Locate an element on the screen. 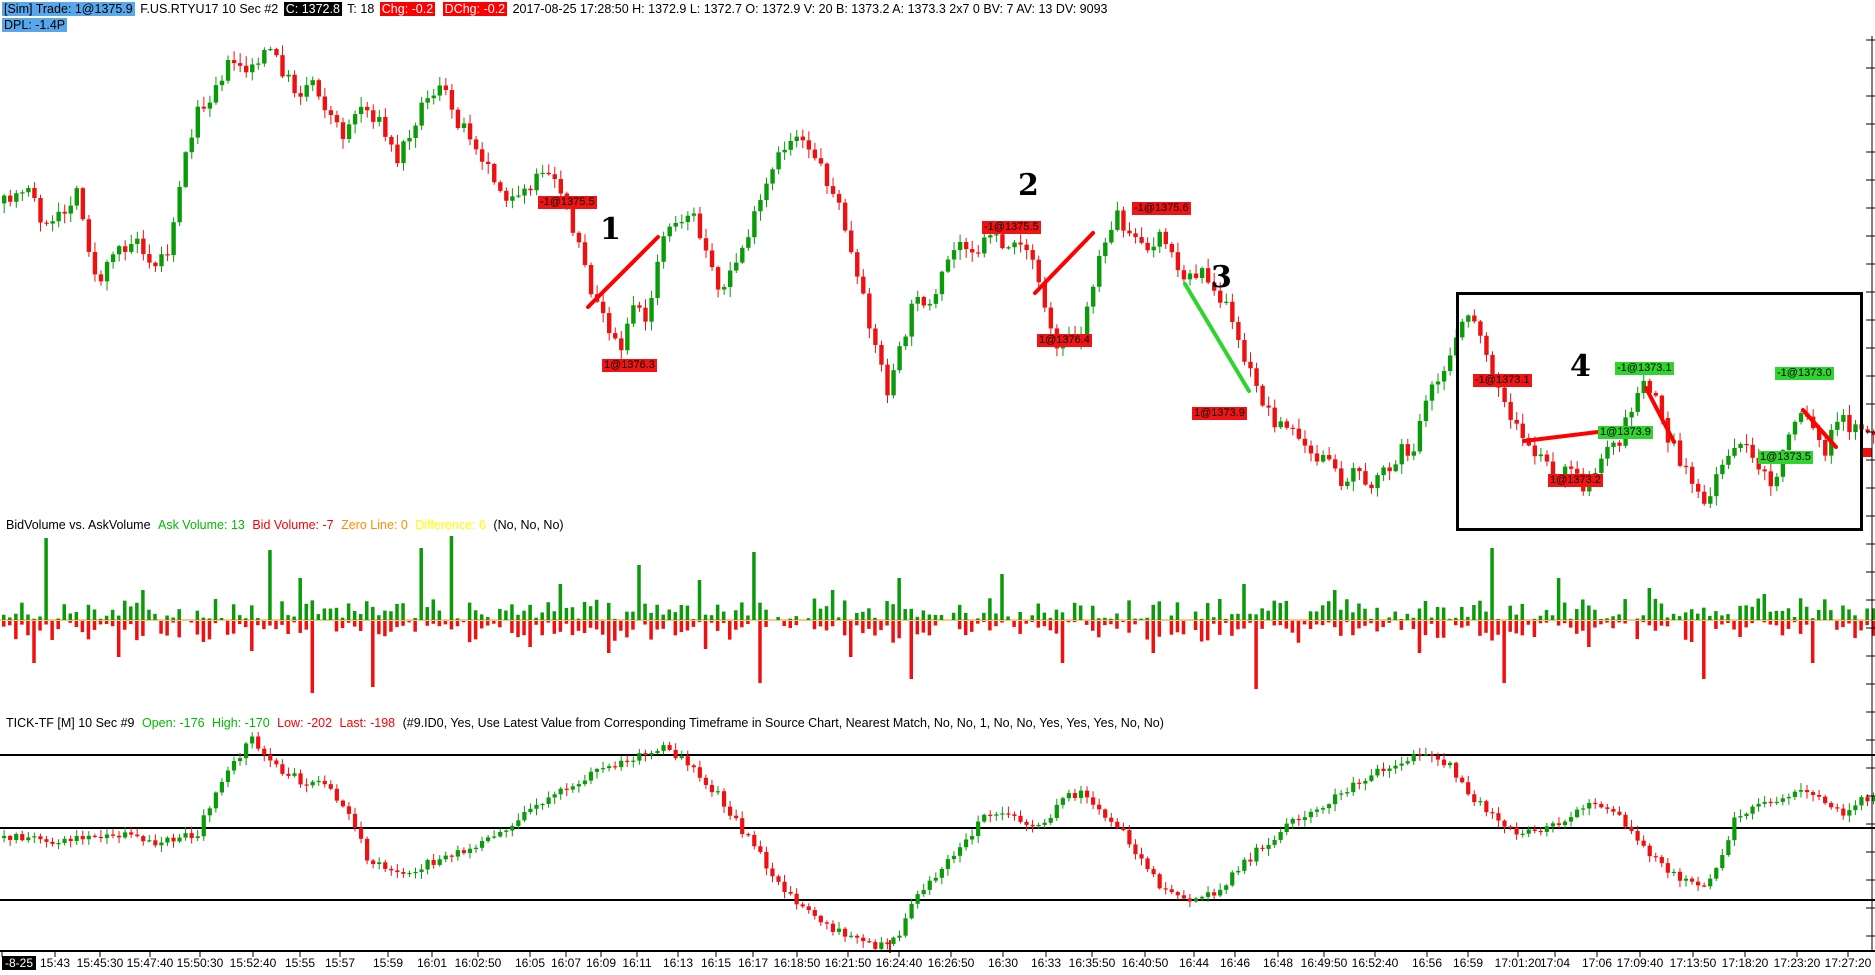  time-axis-date-label: -8-25 is located at coordinates (19, 963).